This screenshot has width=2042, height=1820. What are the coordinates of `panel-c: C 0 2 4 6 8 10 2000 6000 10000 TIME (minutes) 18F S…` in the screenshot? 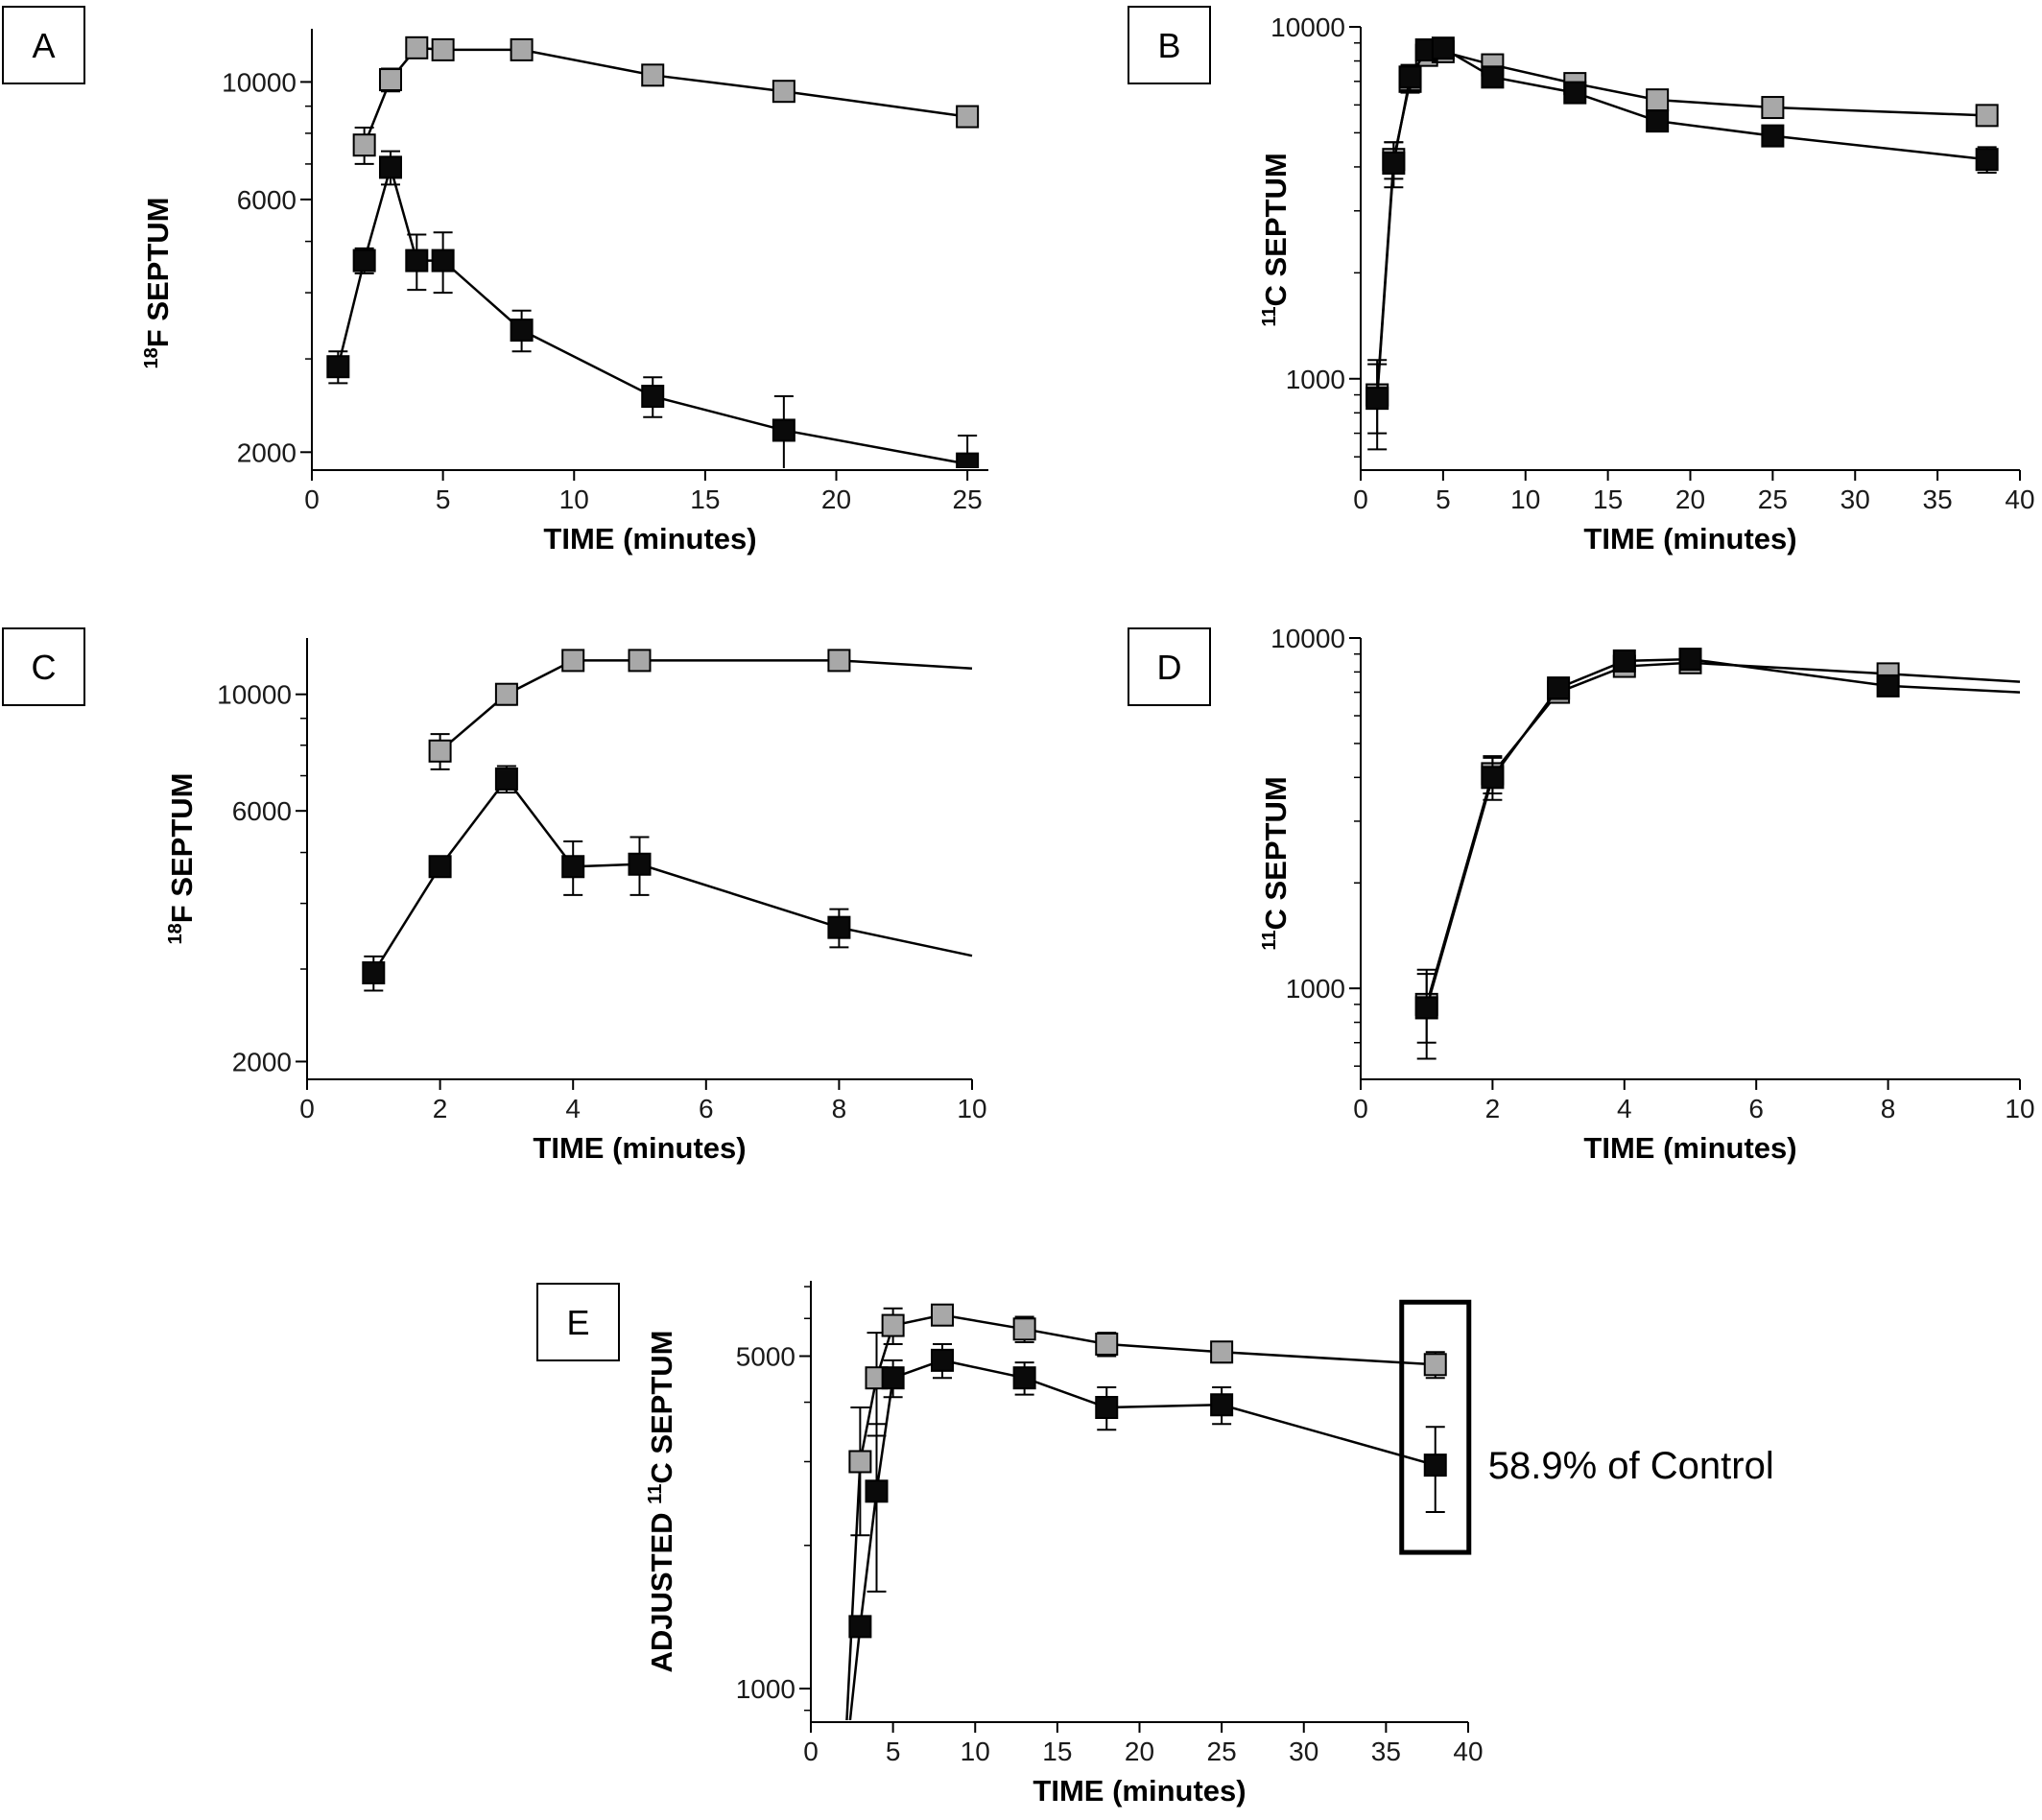 It's located at (494, 896).